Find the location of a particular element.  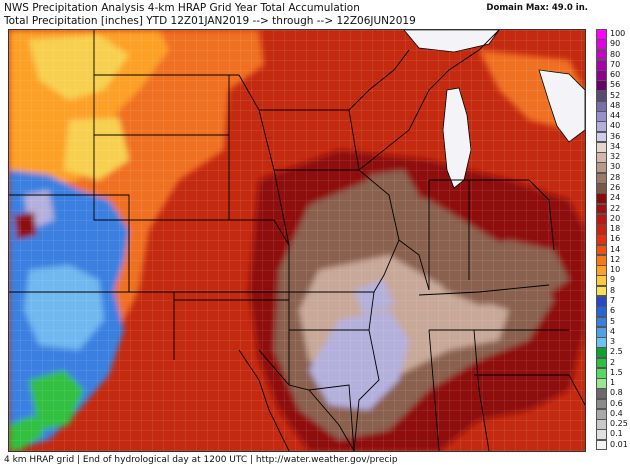

legend-label: 28 is located at coordinates (615, 177).